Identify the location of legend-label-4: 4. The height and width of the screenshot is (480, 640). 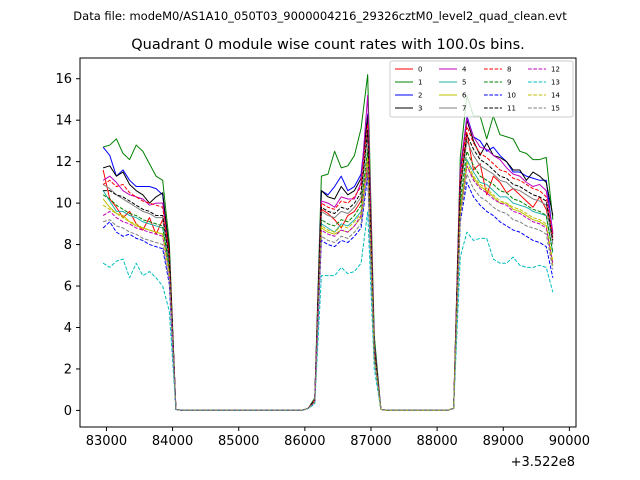
(464, 70).